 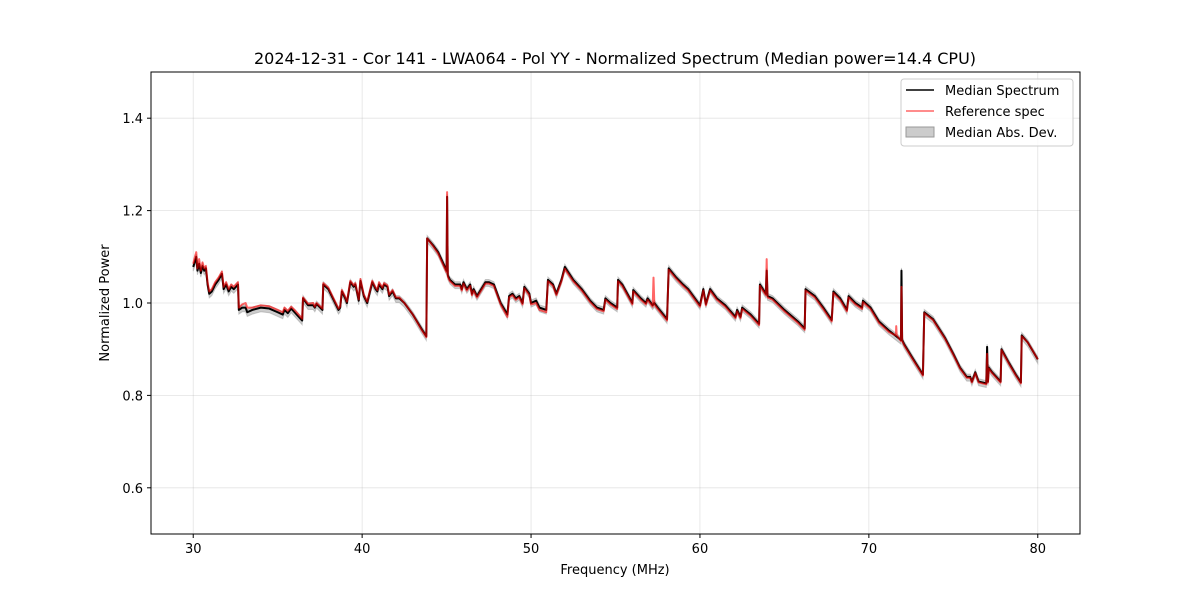 I want to click on legend-mad-label: Median Abs. Dev., so click(x=1001, y=133).